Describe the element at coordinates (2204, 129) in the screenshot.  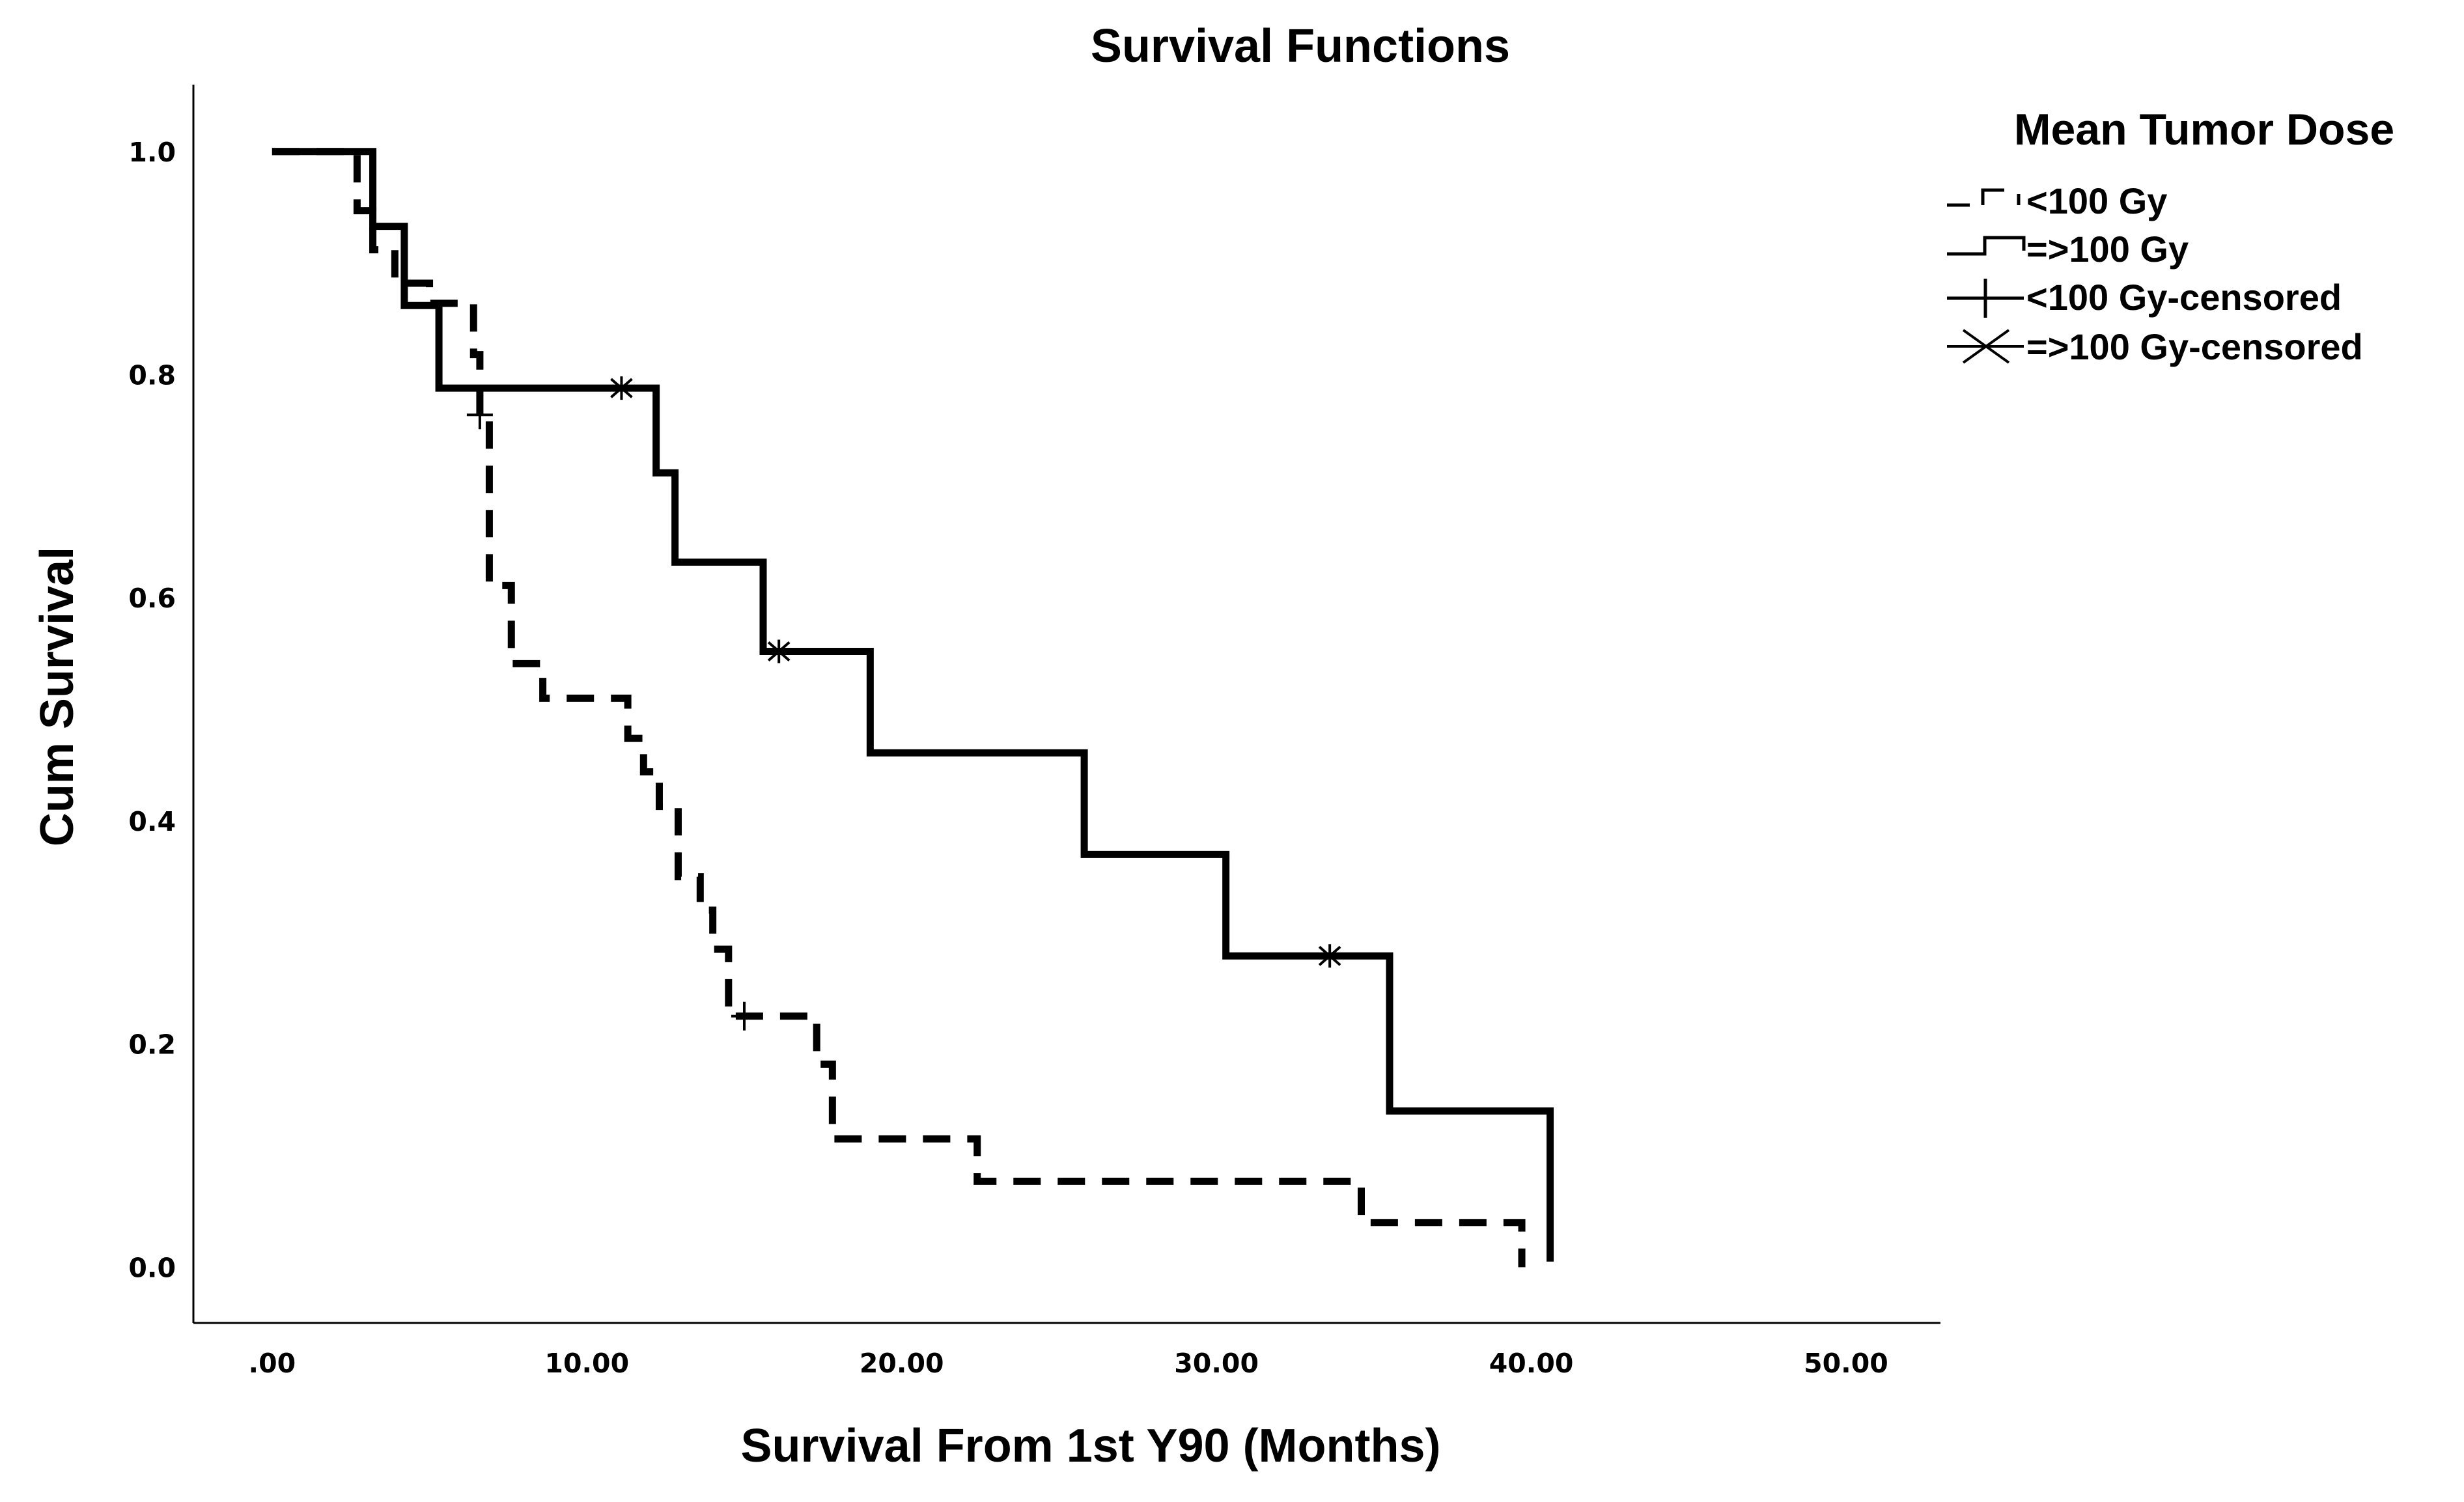
I see `legend-title: Mean Tumor Dose` at that location.